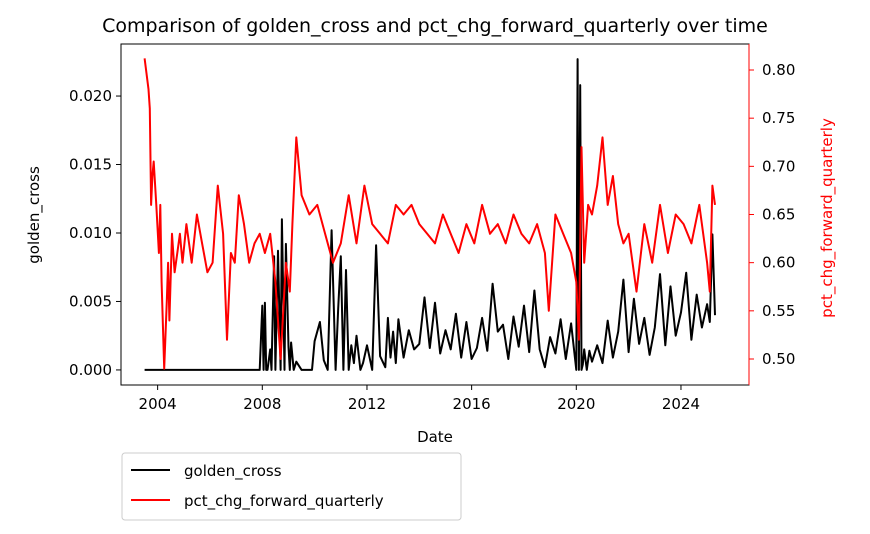  I want to click on y-right-tick-label: 0.55, so click(778, 311).